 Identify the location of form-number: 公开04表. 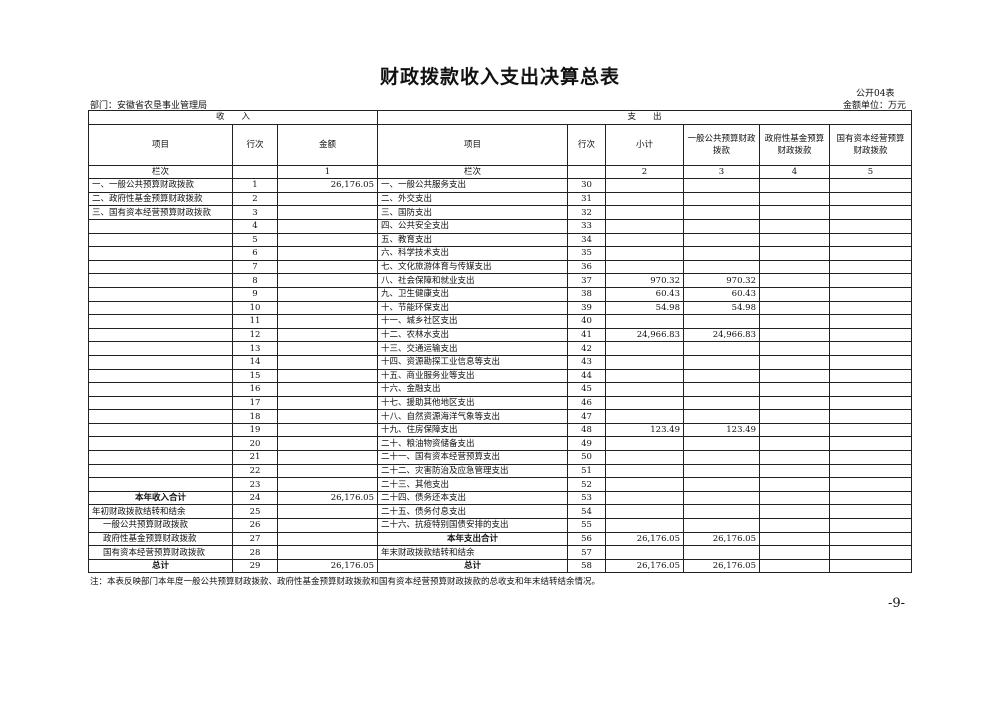
(875, 94).